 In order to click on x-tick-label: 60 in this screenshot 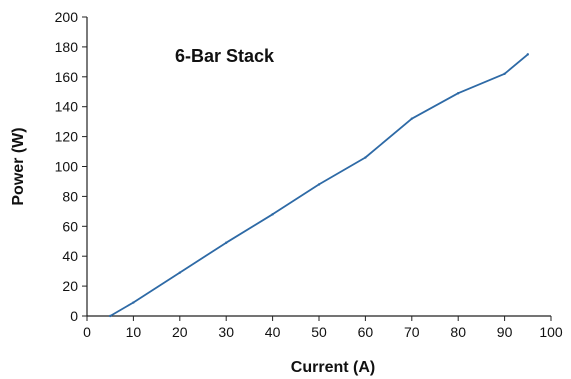, I will do `click(366, 332)`.